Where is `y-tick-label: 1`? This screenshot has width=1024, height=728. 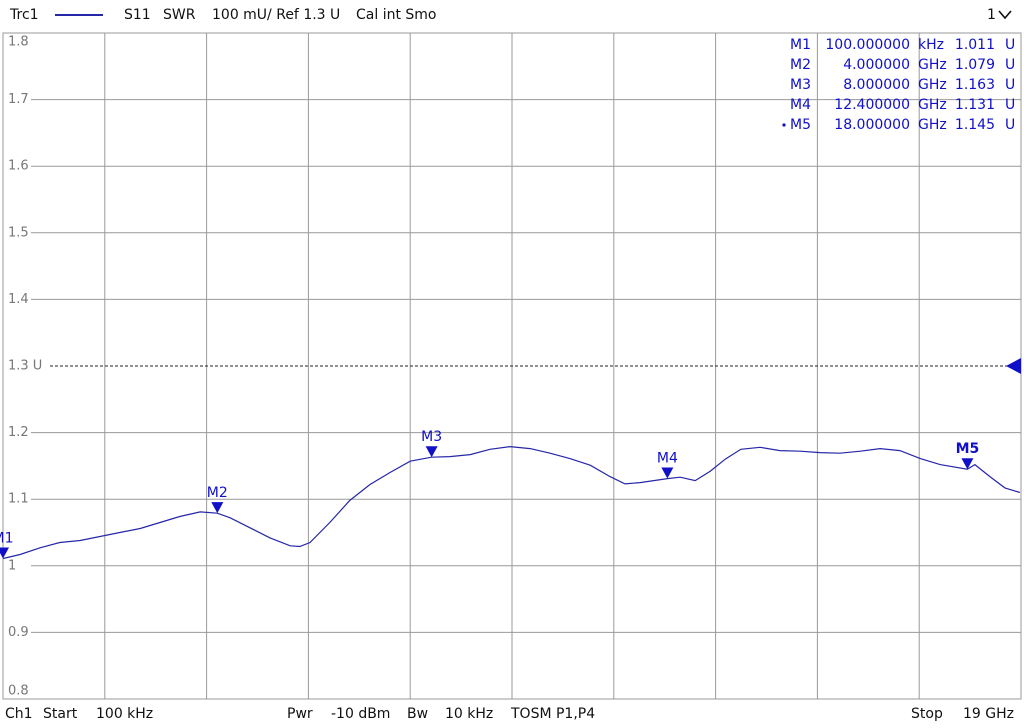
y-tick-label: 1 is located at coordinates (12, 565).